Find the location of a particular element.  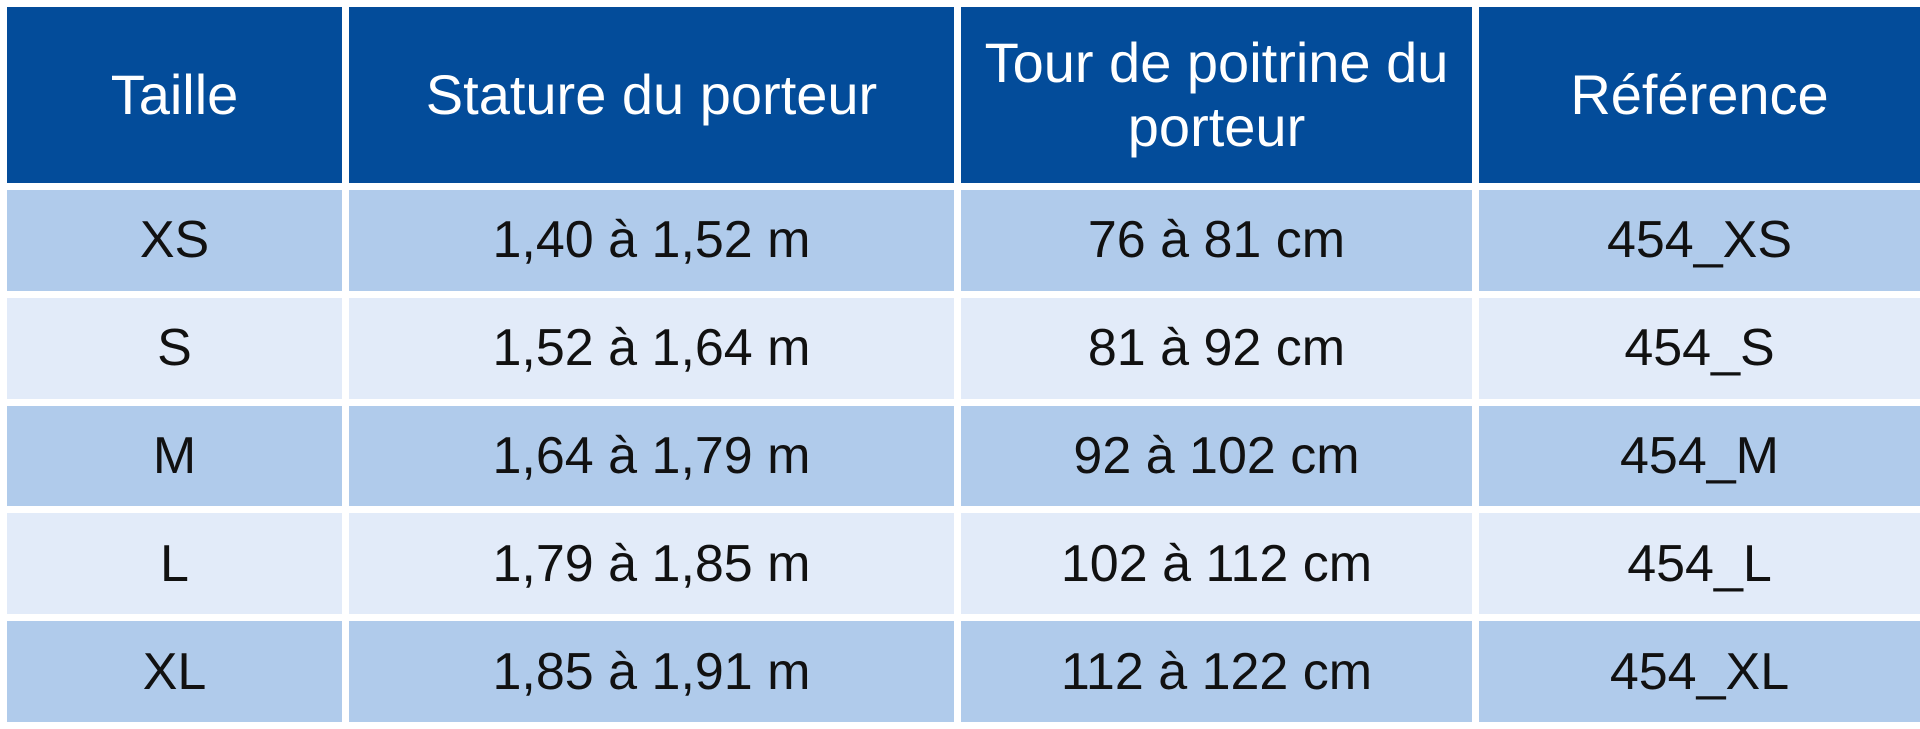

header-stature: Stature du porteur is located at coordinates (651, 95).